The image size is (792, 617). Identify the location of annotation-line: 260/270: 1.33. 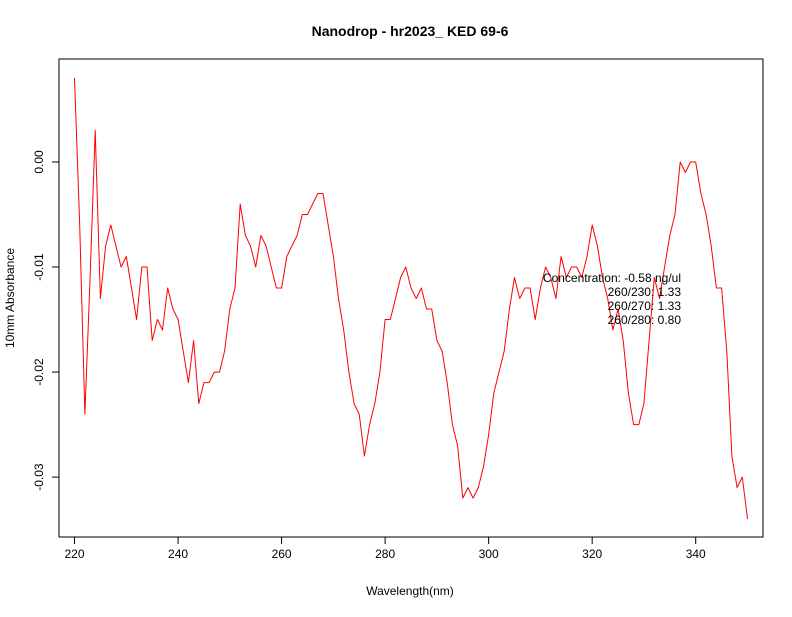
(645, 306).